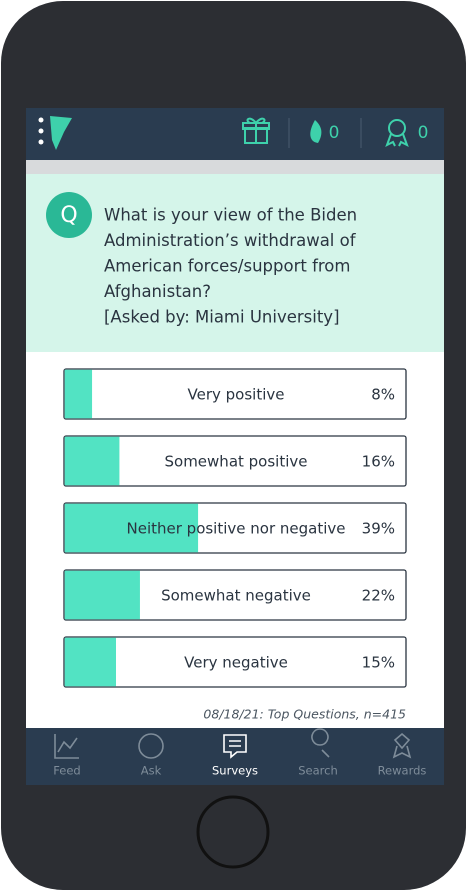  I want to click on nav-label: Surveys, so click(235, 771).